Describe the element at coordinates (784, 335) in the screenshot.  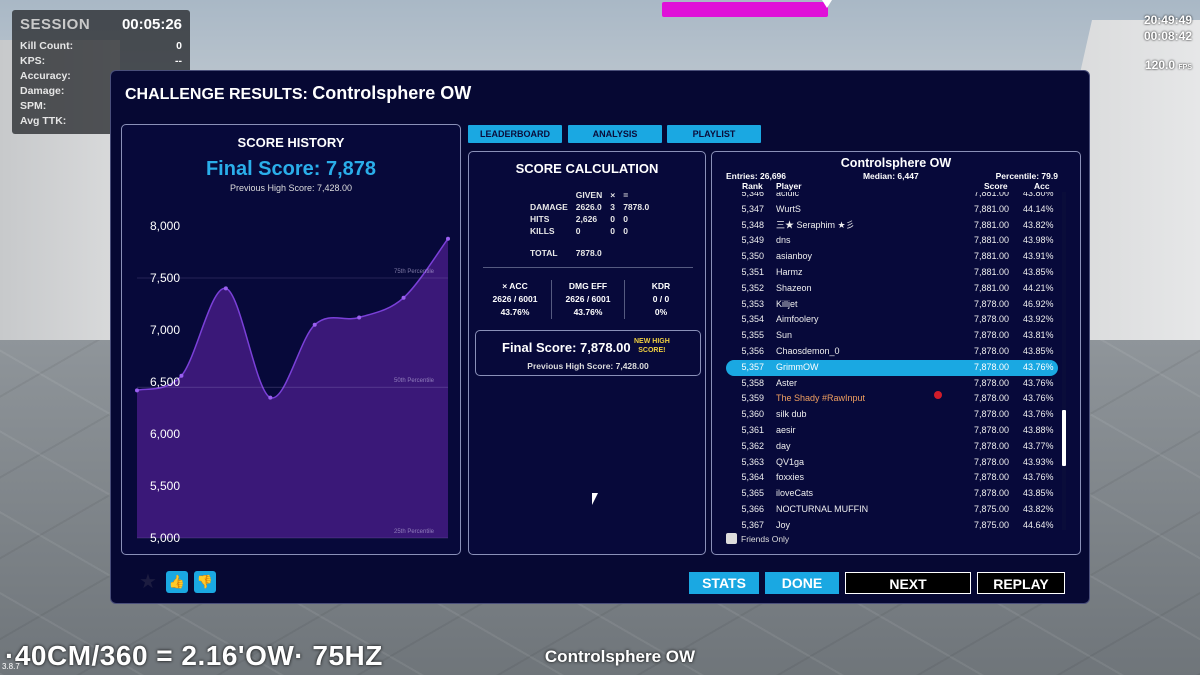
I see `row-player: Sun` at that location.